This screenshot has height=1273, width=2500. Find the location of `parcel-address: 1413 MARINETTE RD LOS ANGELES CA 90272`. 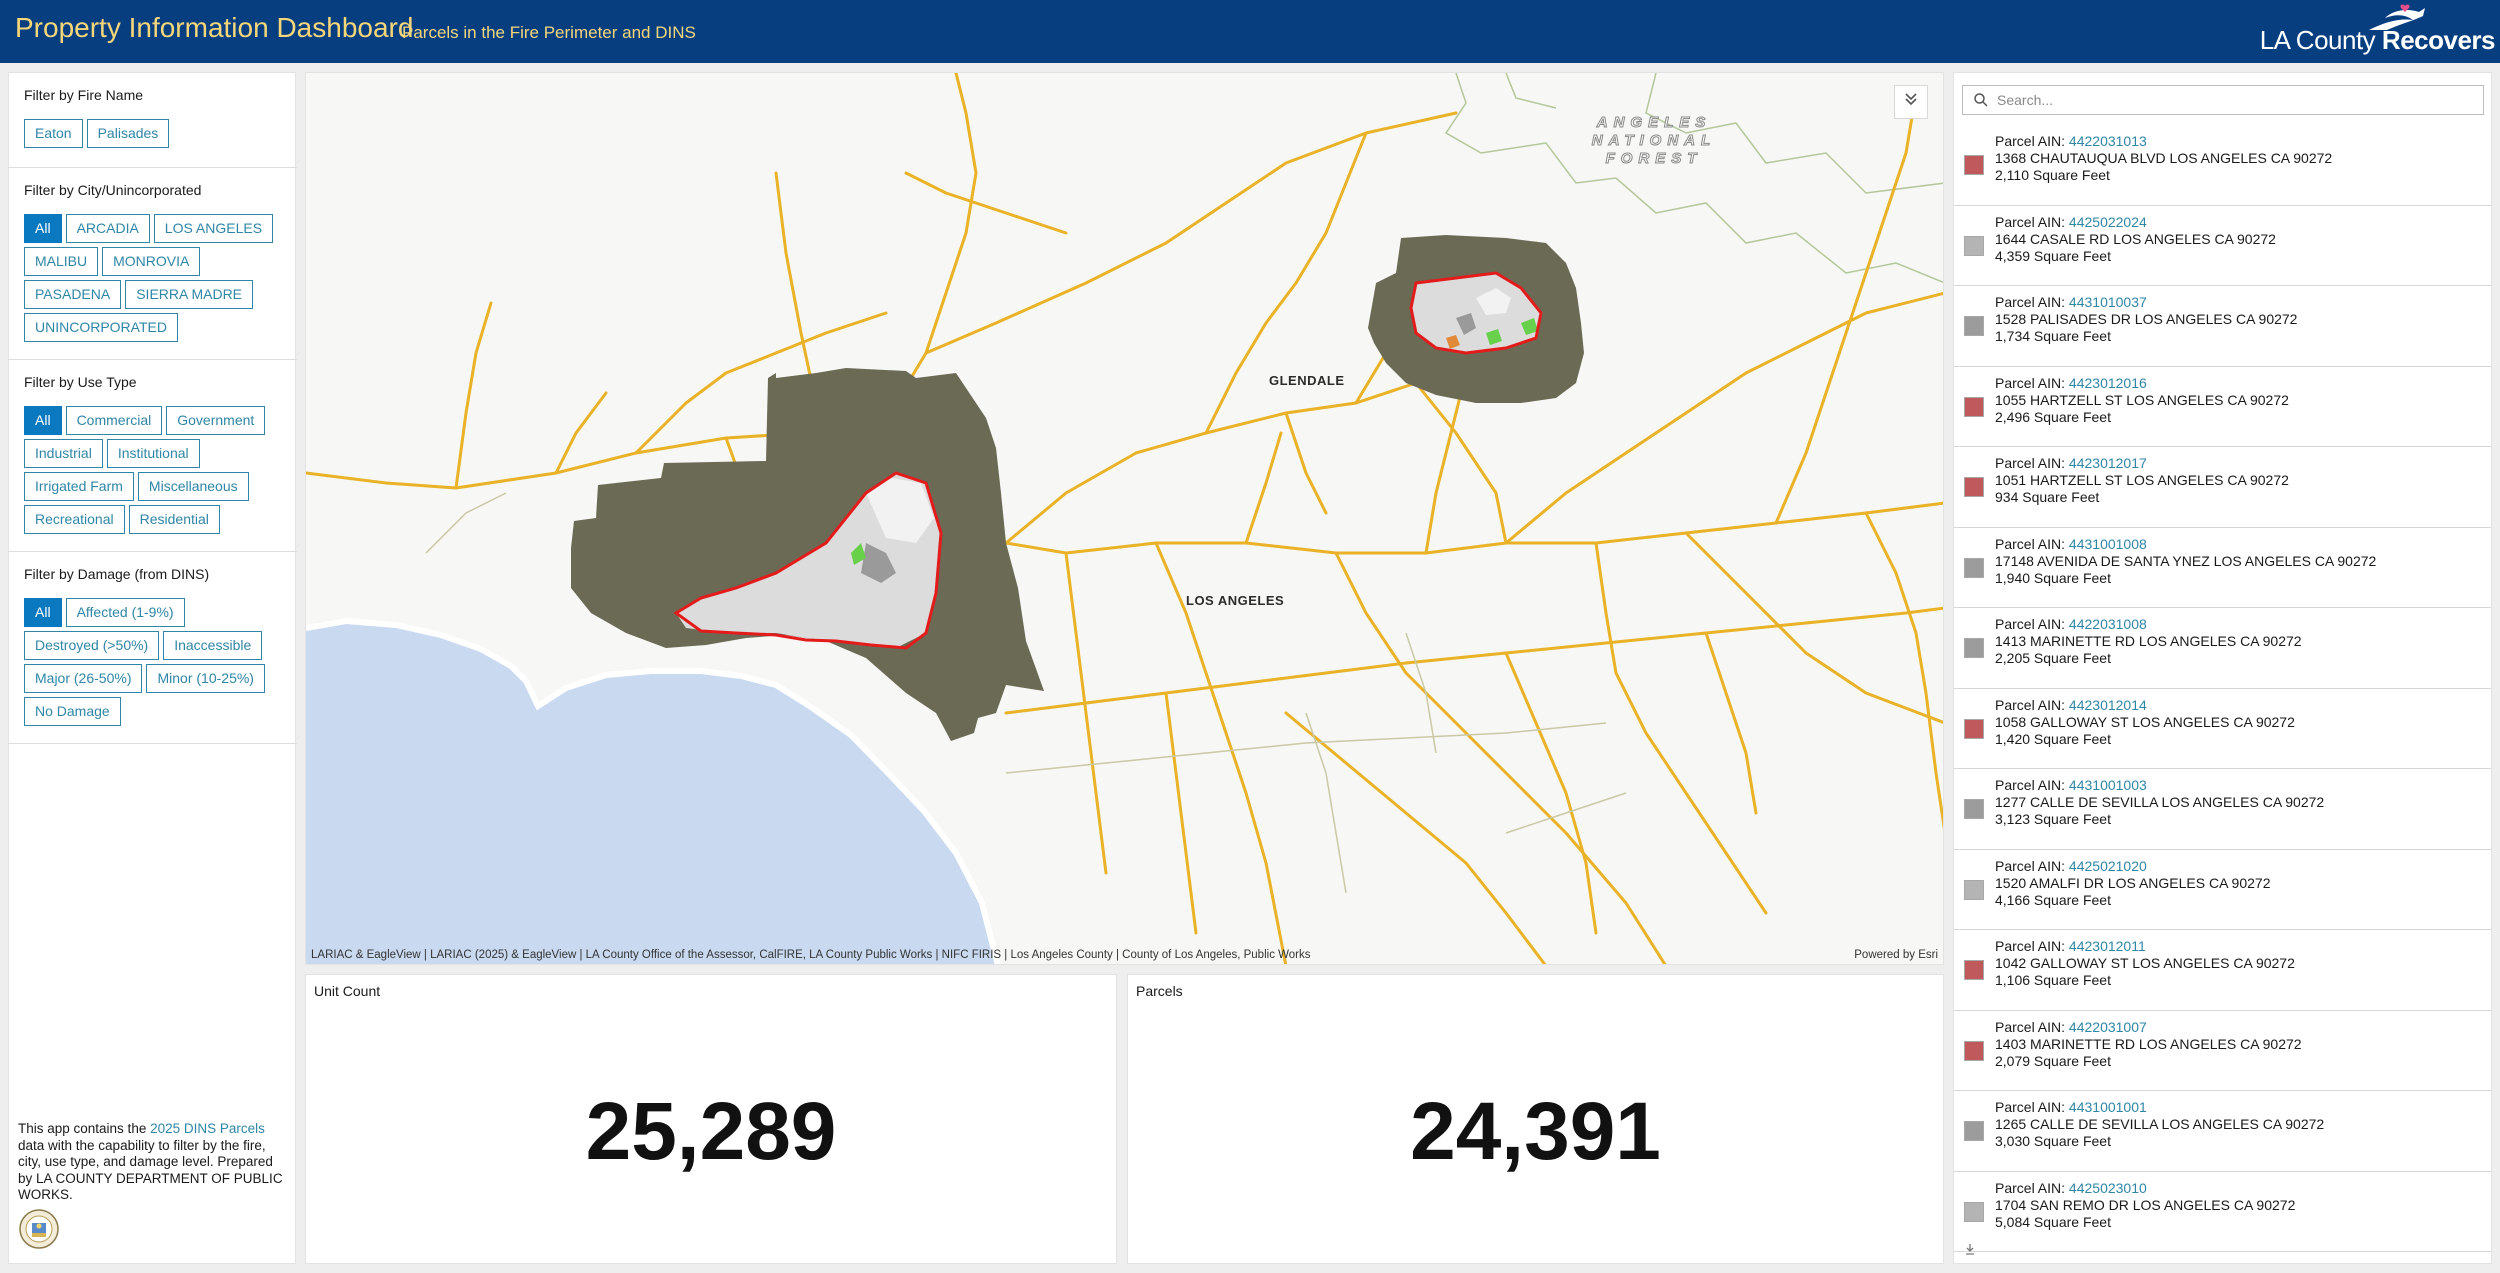

parcel-address: 1413 MARINETTE RD LOS ANGELES CA 90272 is located at coordinates (2148, 641).